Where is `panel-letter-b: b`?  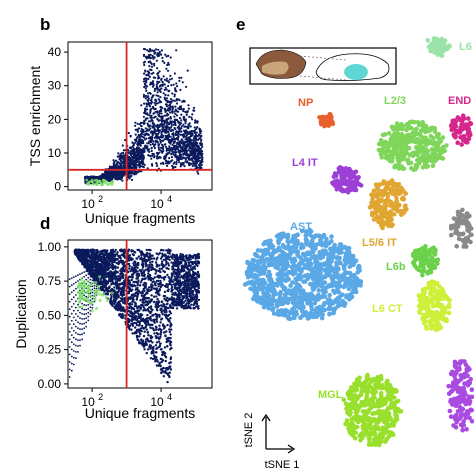
panel-letter-b: b is located at coordinates (45, 24).